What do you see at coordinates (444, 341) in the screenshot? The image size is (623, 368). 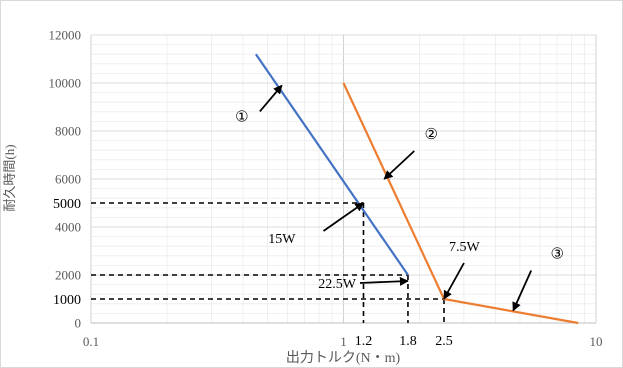 I see `x-marker-label: 2.5` at bounding box center [444, 341].